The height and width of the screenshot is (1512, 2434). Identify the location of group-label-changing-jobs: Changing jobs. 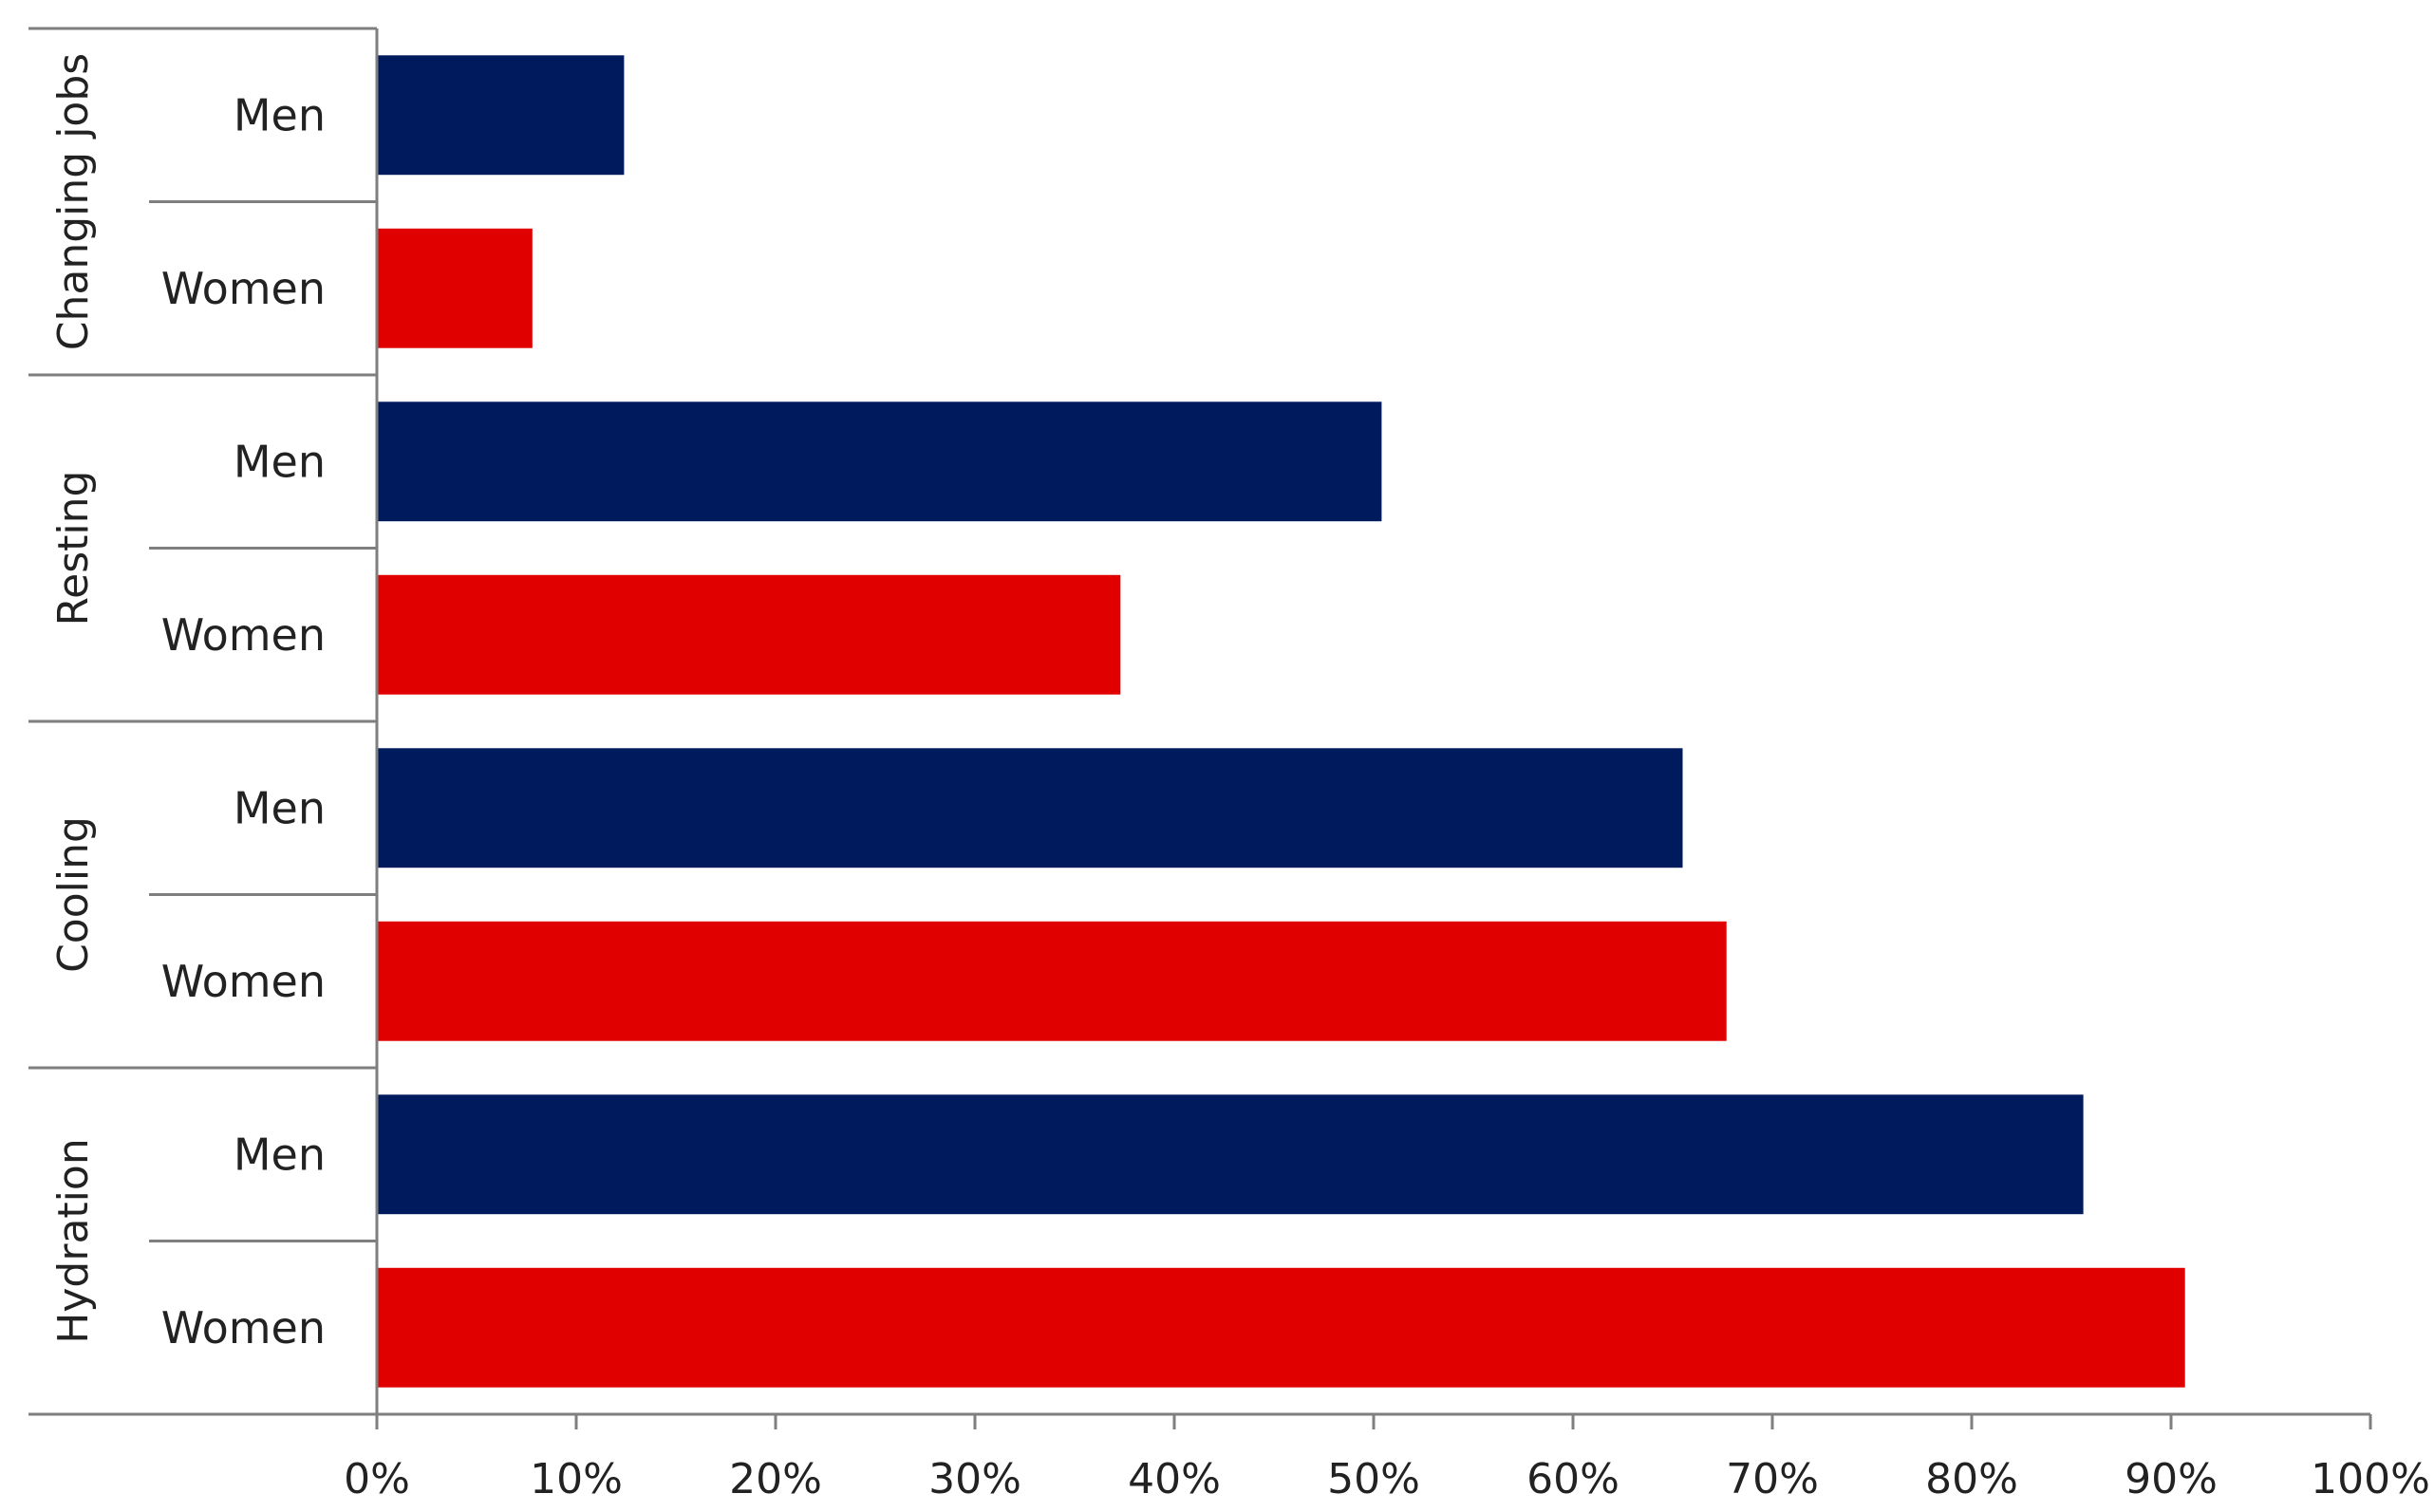
(73, 201).